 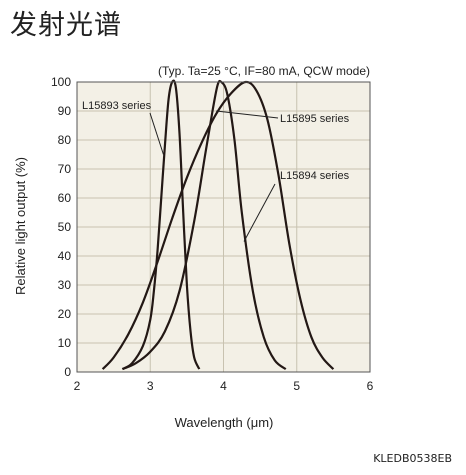 I want to click on series-line-l15893, so click(x=161, y=225).